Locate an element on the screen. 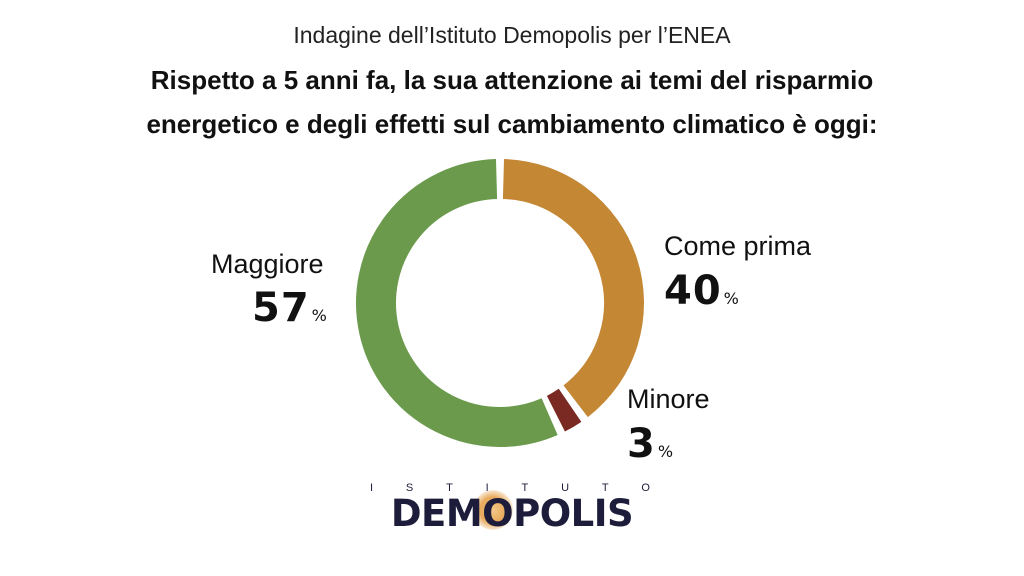 The image size is (1024, 576). label-come-prima-value: 40% is located at coordinates (701, 291).